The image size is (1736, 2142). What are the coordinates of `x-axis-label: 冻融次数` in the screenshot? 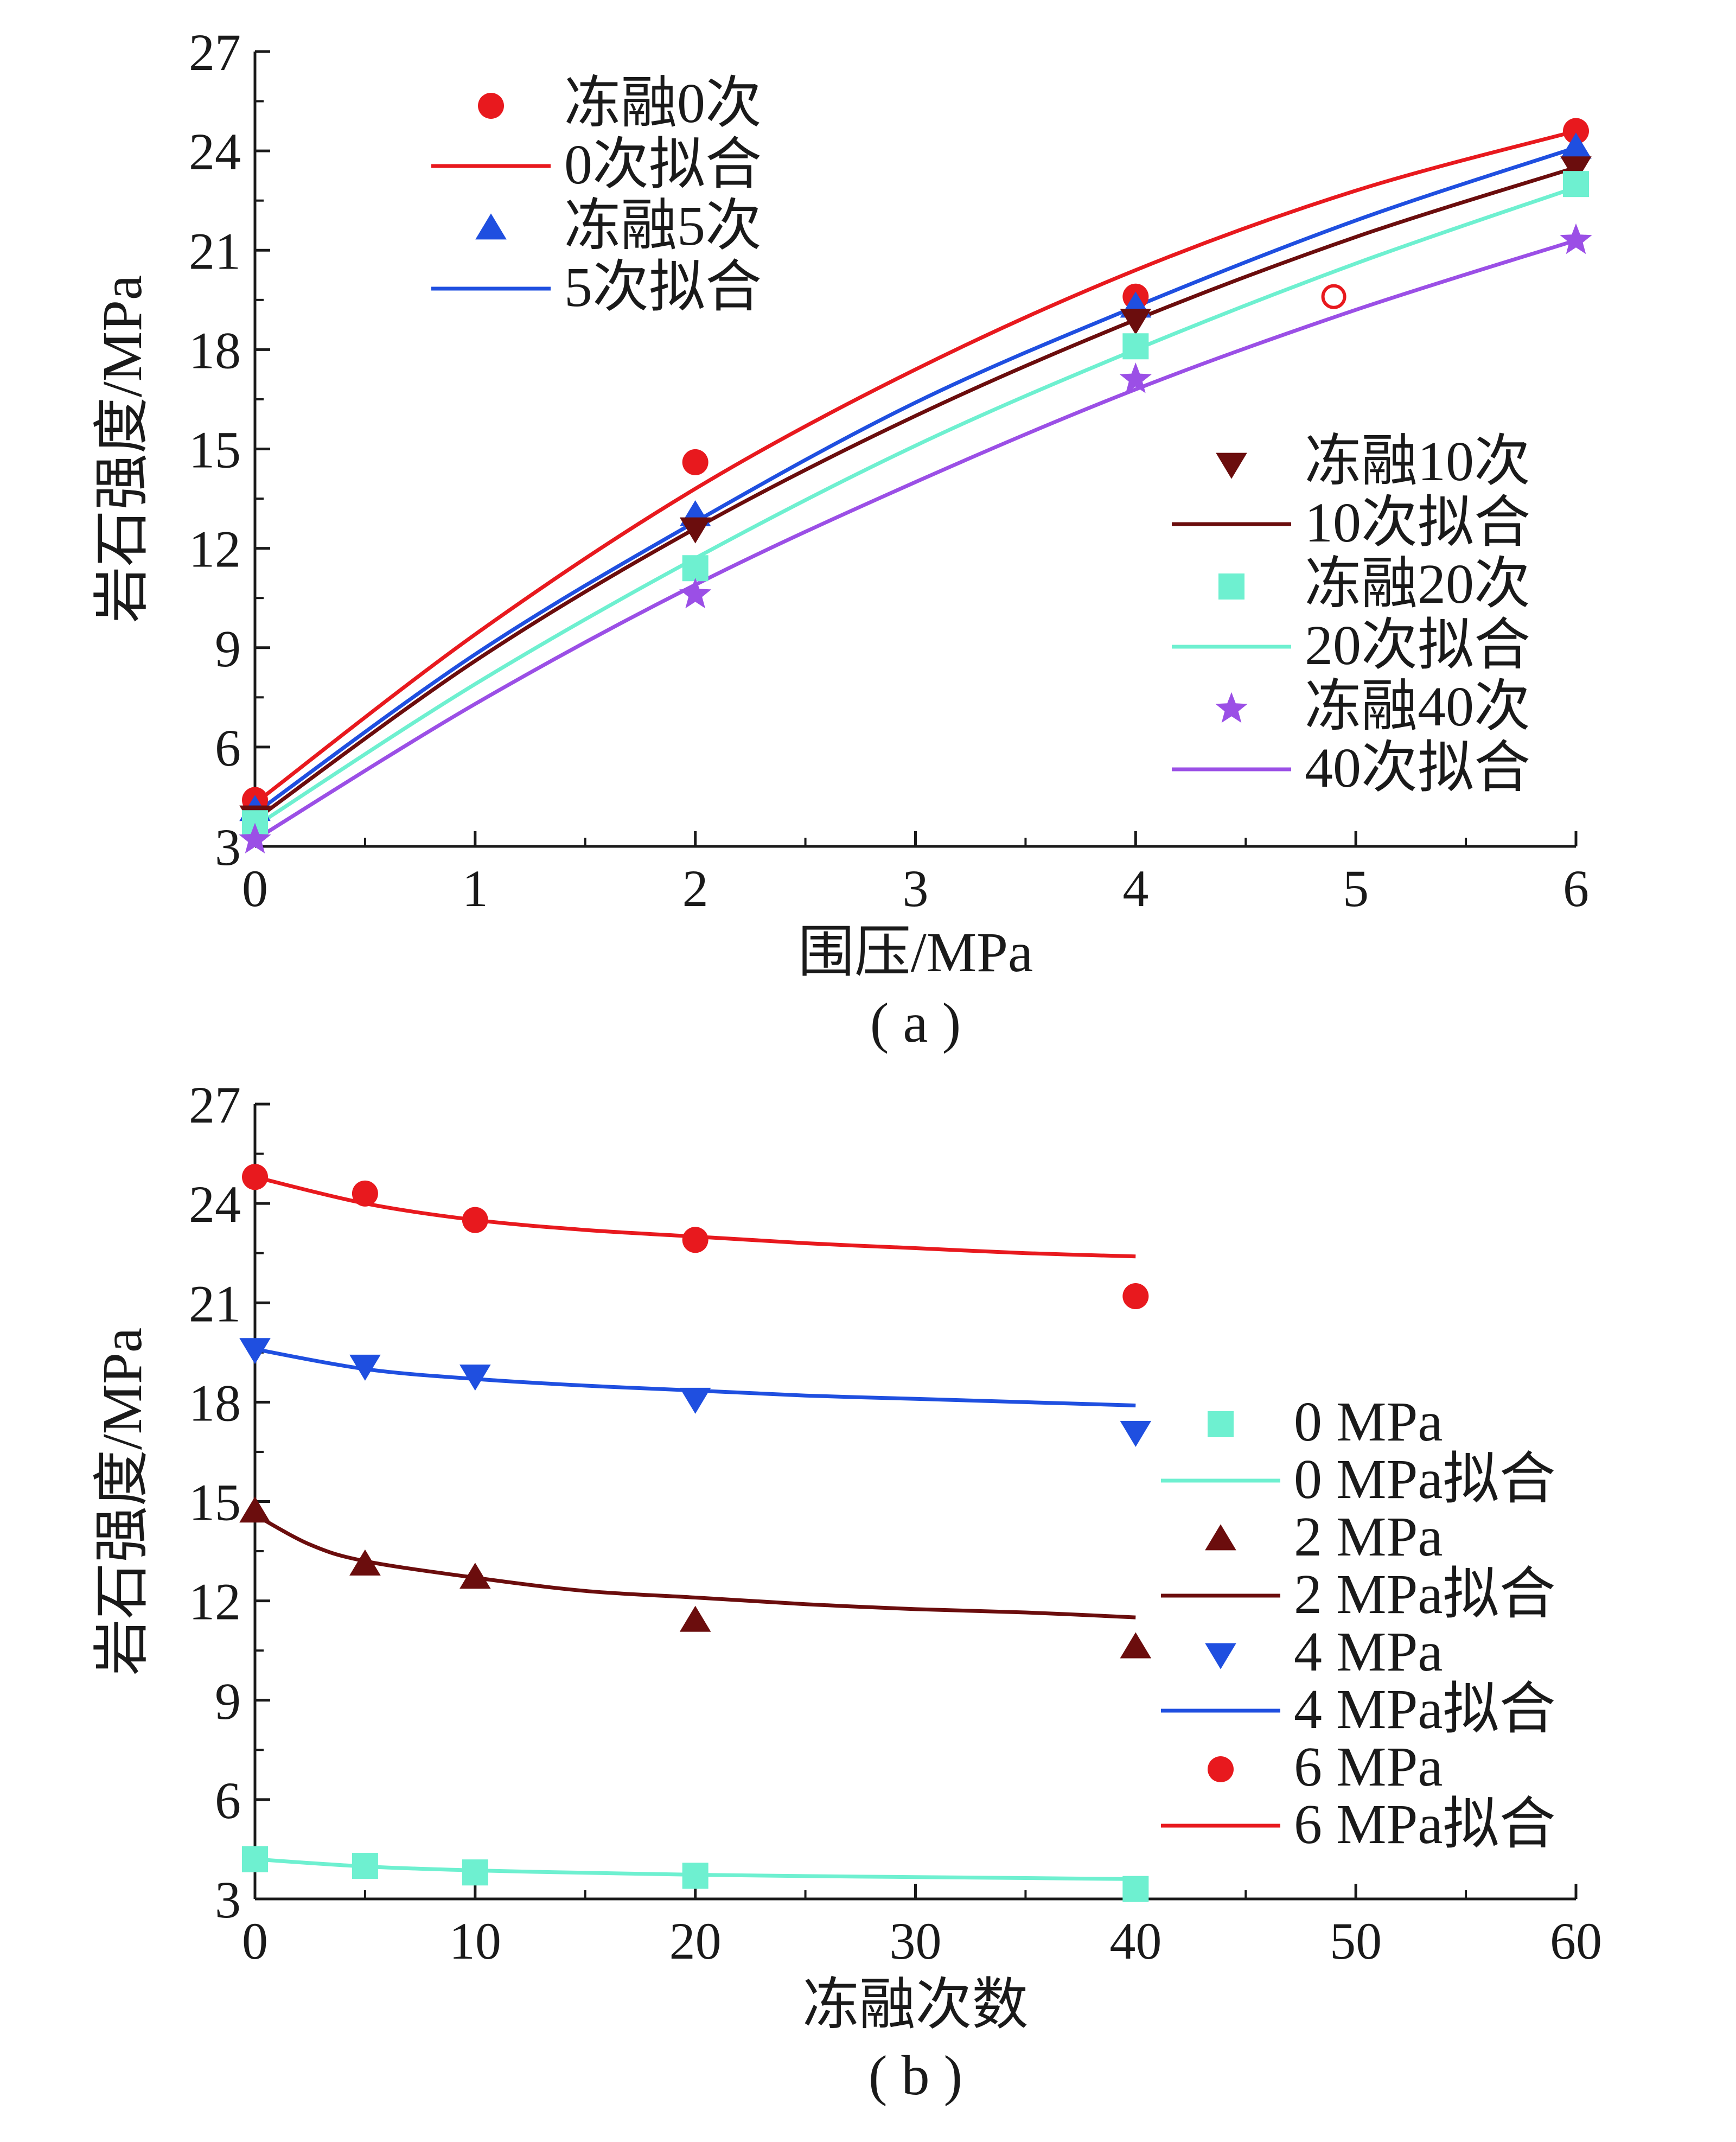 It's located at (915, 2005).